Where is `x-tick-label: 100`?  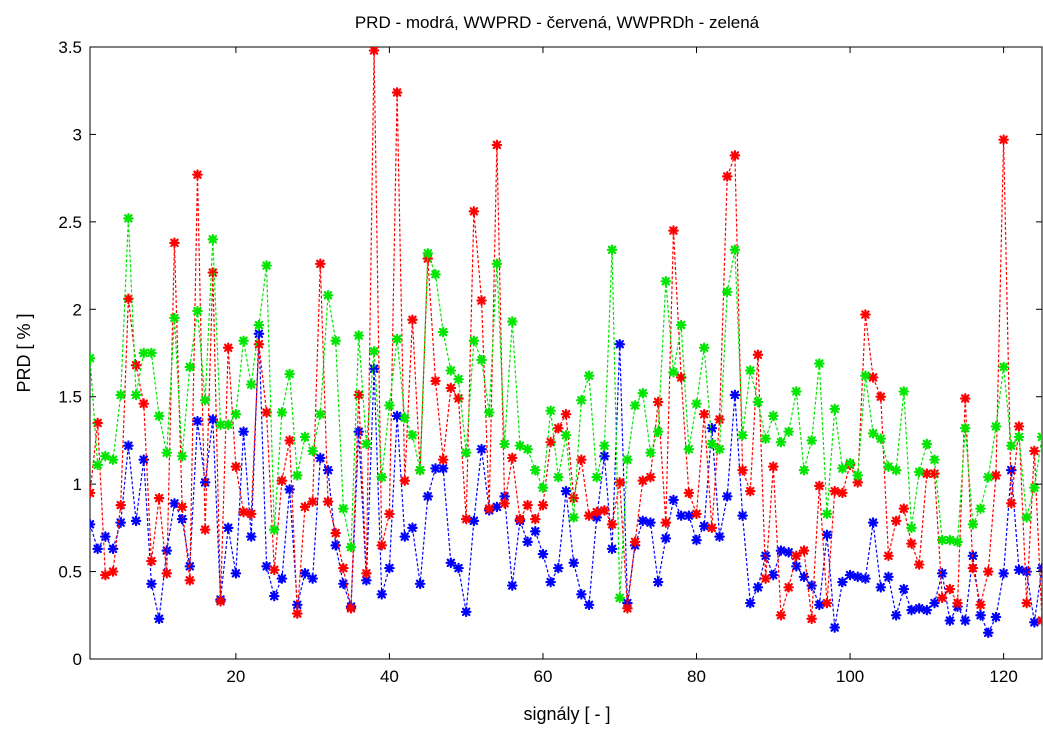
x-tick-label: 100 is located at coordinates (850, 676).